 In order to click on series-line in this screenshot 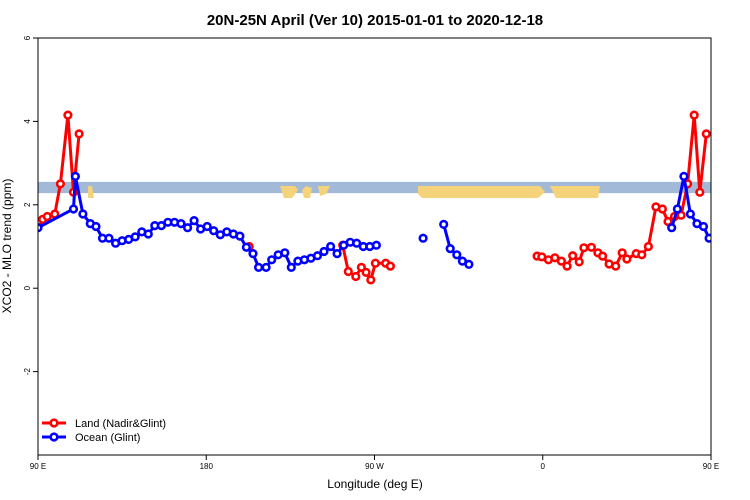, I will do `click(690, 208)`.